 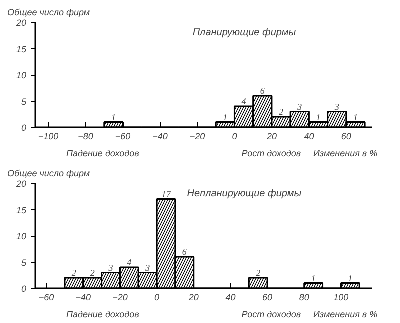 What do you see at coordinates (86, 137) in the screenshot?
I see `x-tick-label: −80` at bounding box center [86, 137].